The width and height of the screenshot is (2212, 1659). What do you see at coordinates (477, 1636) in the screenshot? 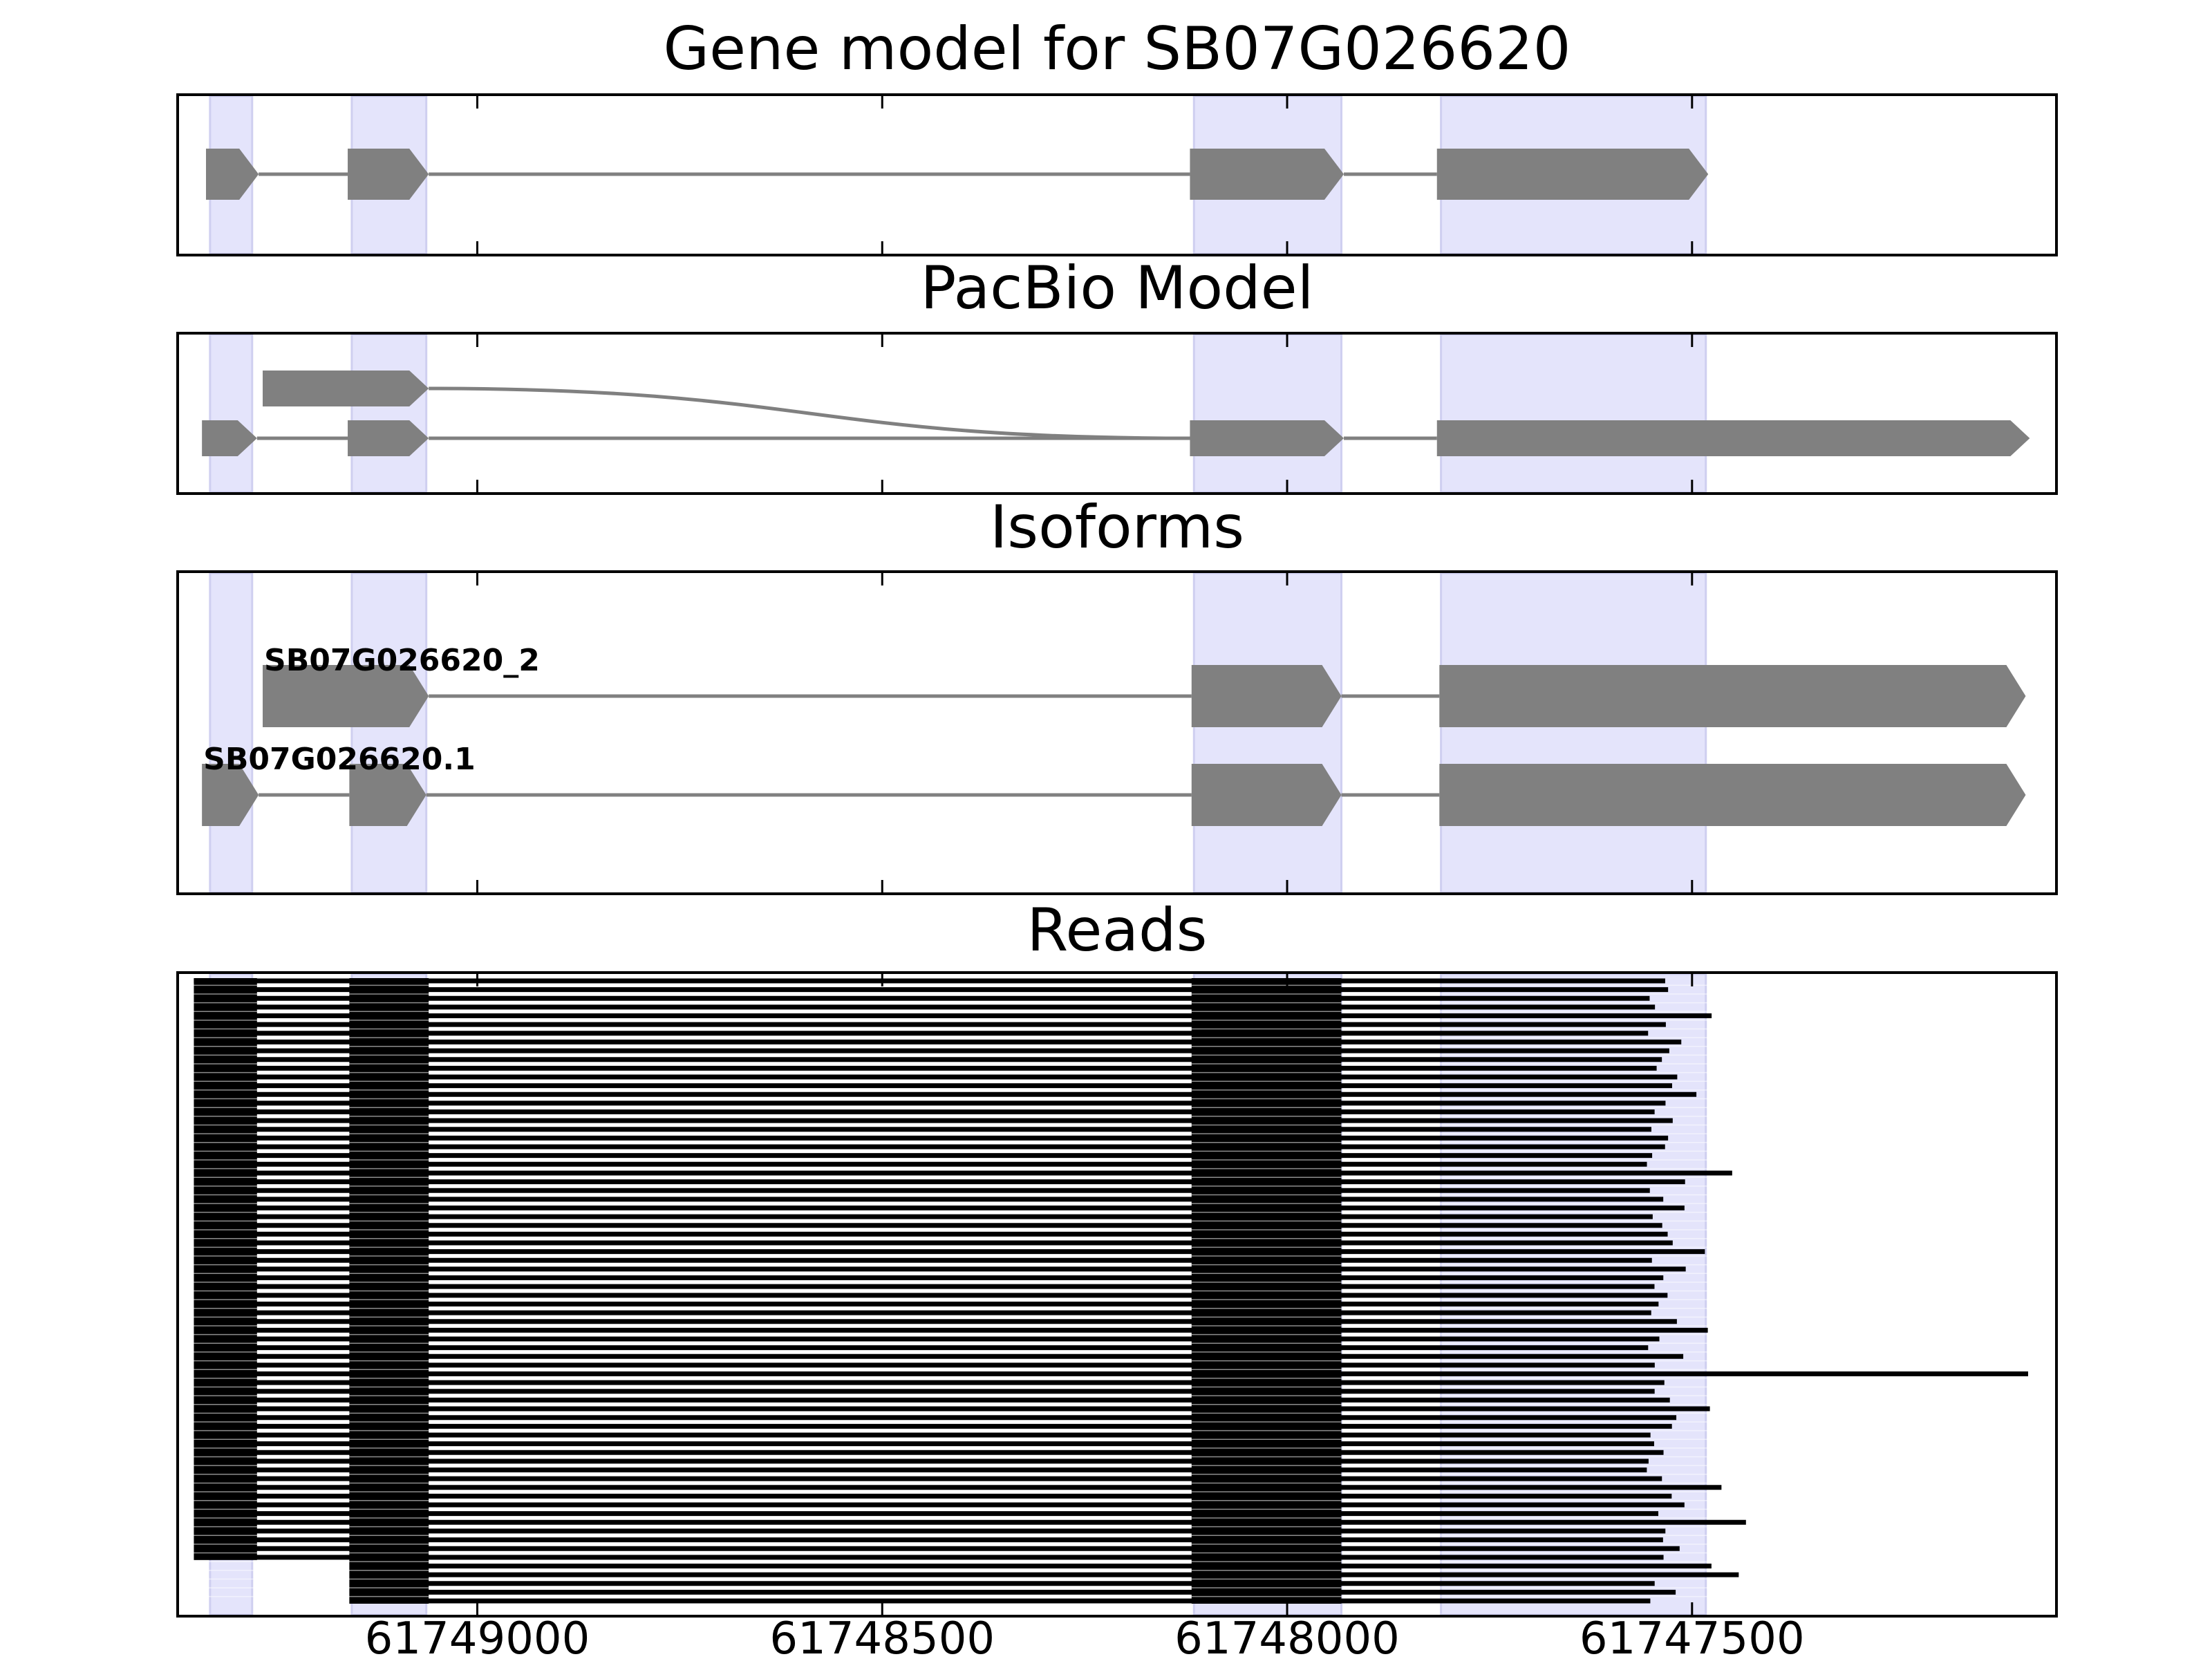
I see `x-tick-label: 61749000` at bounding box center [477, 1636].